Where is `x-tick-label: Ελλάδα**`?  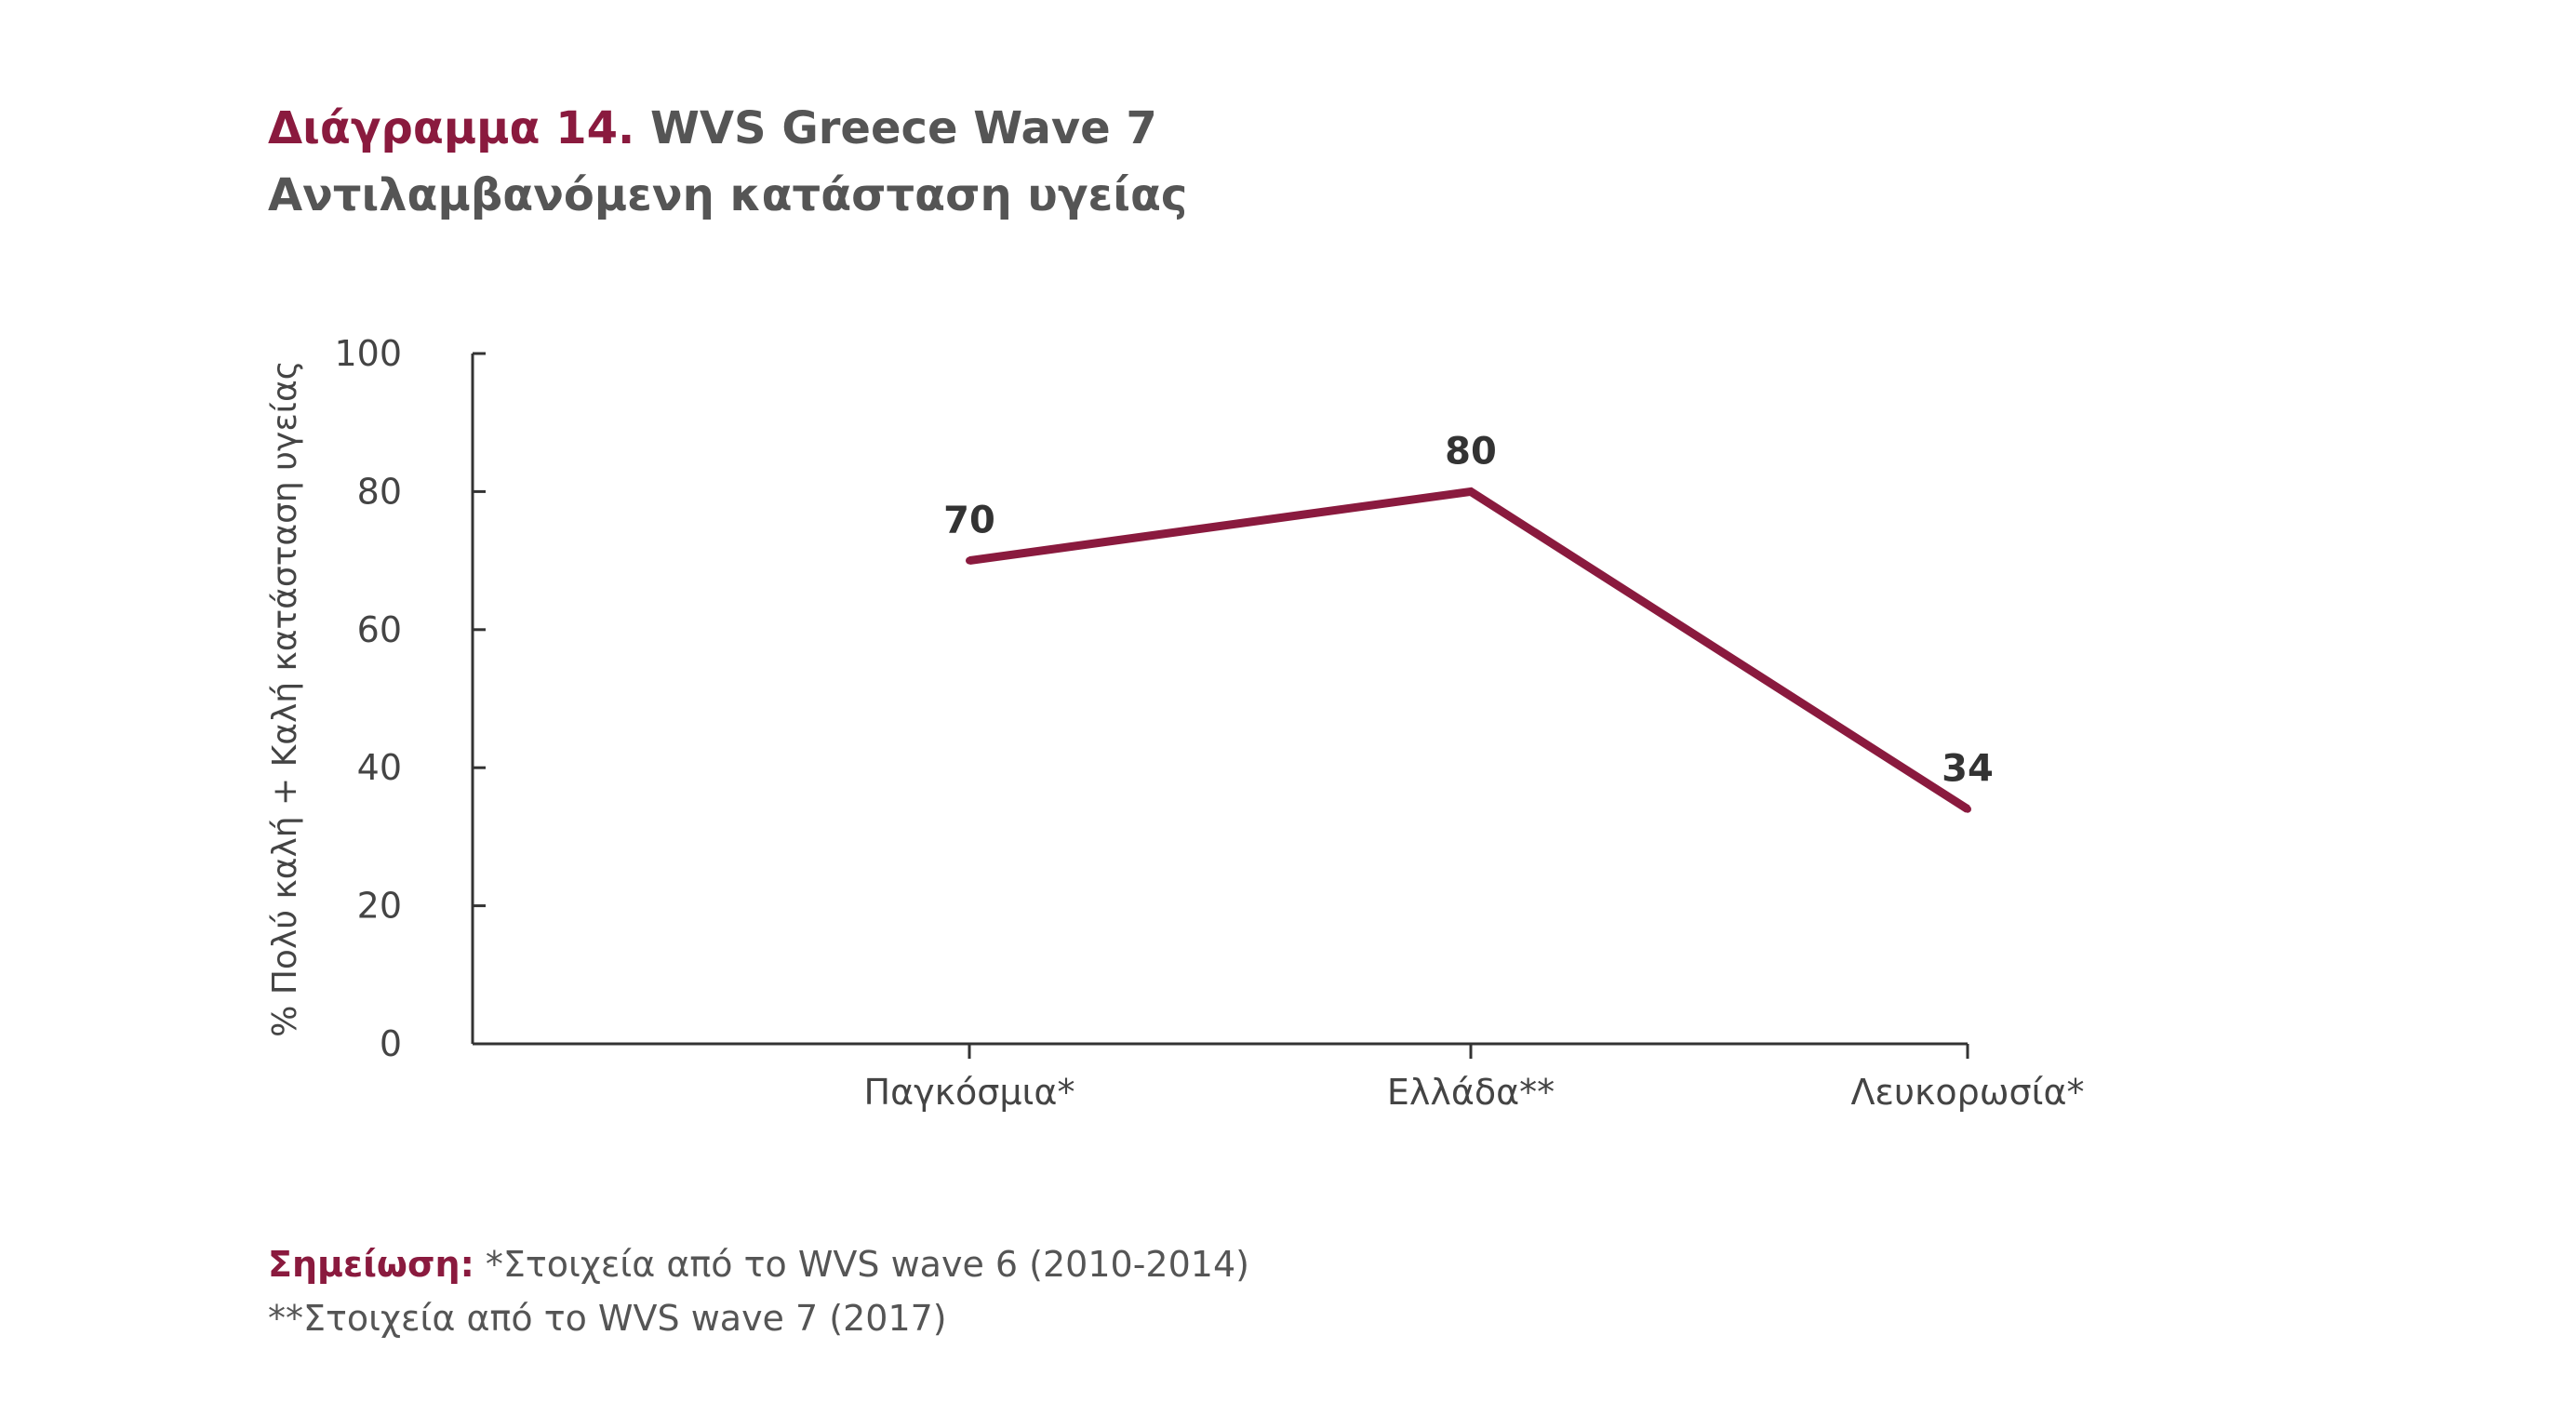 x-tick-label: Ελλάδα** is located at coordinates (1471, 1092).